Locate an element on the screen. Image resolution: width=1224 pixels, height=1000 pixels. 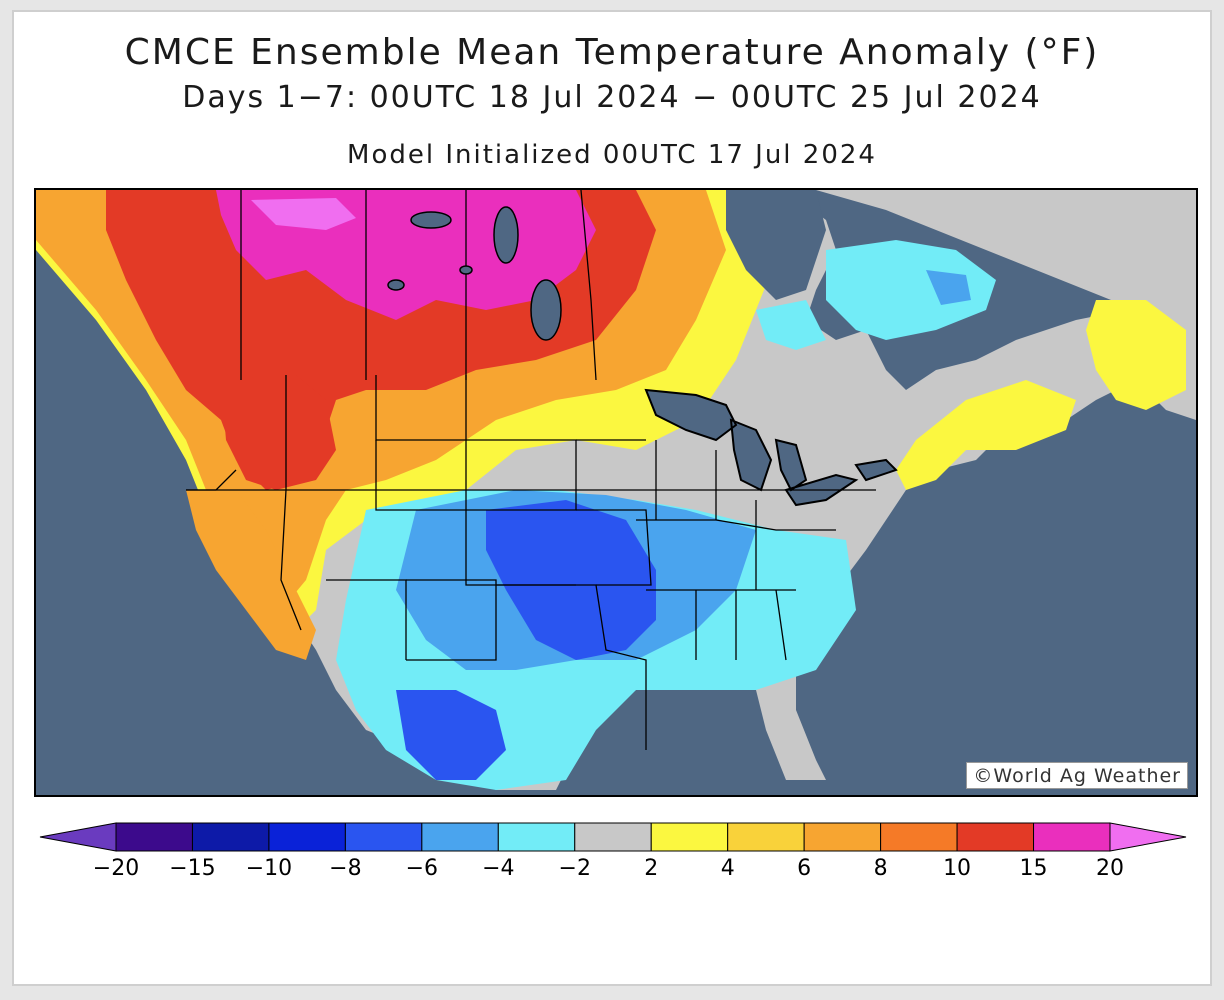
model-init-line: Model Initialized 00UTC 17 Jul 2024 is located at coordinates (612, 155).